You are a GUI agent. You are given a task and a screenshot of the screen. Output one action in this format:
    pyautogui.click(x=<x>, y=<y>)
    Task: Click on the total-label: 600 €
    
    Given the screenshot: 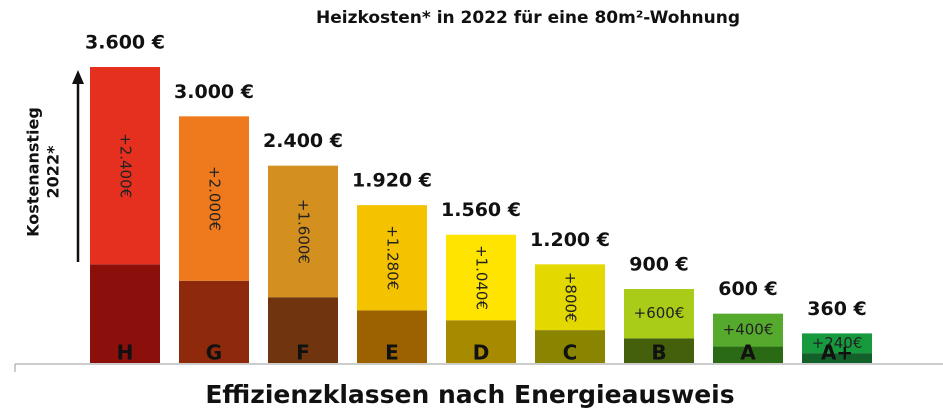 What is the action you would take?
    pyautogui.click(x=748, y=289)
    